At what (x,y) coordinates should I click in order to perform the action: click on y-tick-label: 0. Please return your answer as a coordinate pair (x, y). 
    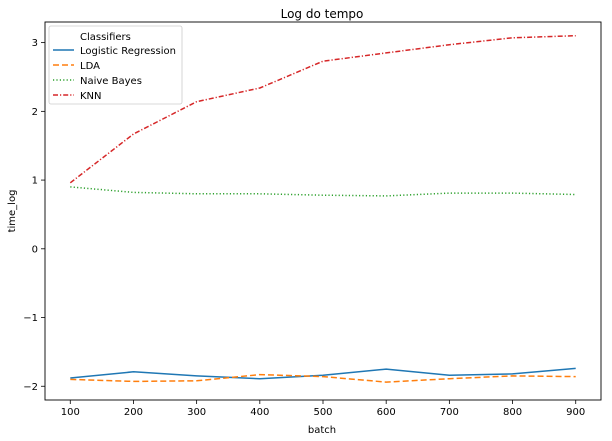
    Looking at the image, I should click on (35, 249).